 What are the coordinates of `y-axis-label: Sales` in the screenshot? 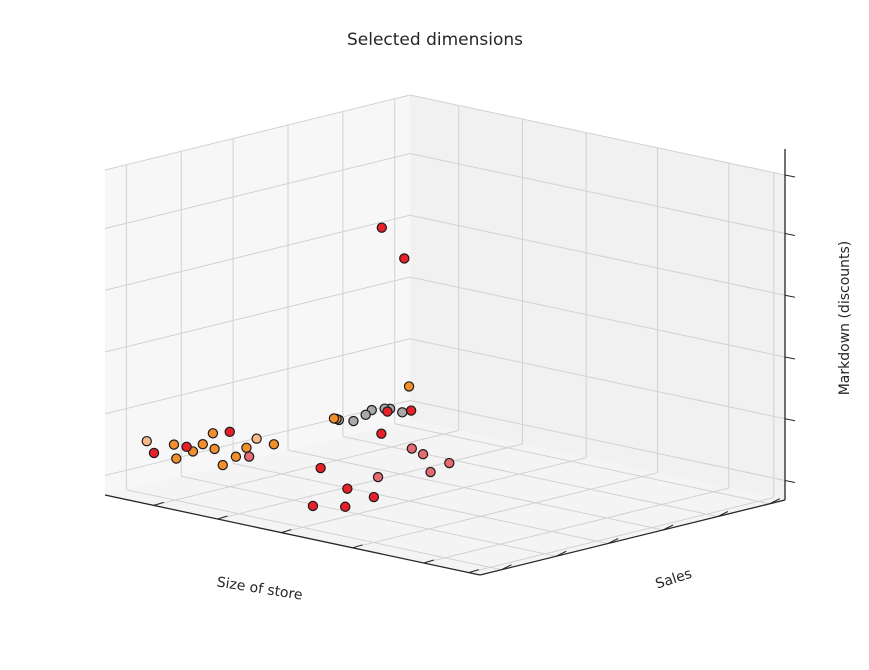 It's located at (674, 579).